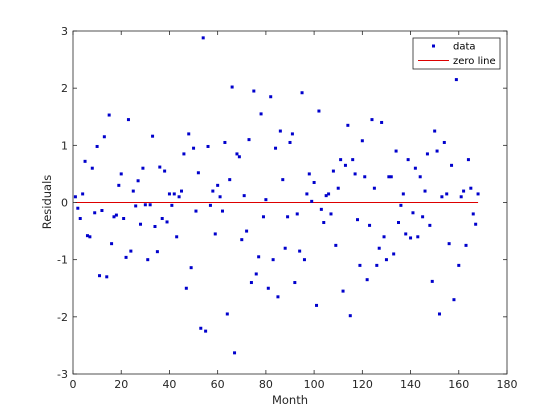 The image size is (560, 420). What do you see at coordinates (433, 46) in the screenshot?
I see `legend-marker-data` at bounding box center [433, 46].